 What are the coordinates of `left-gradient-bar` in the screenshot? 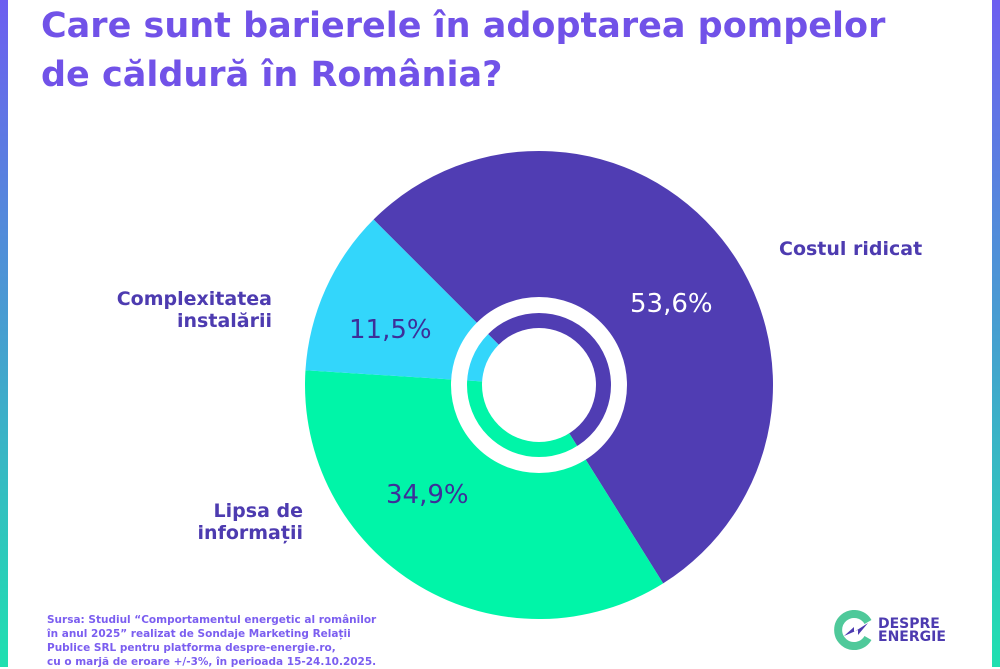 It's located at (4, 333).